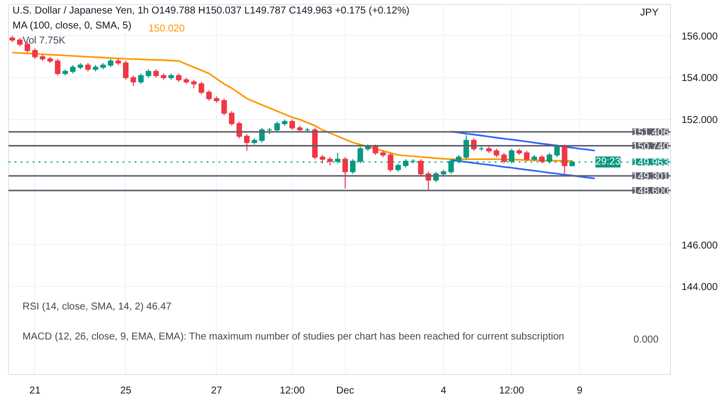 The width and height of the screenshot is (720, 399). Describe the element at coordinates (700, 288) in the screenshot. I see `y-tick-label: 144.000` at that location.